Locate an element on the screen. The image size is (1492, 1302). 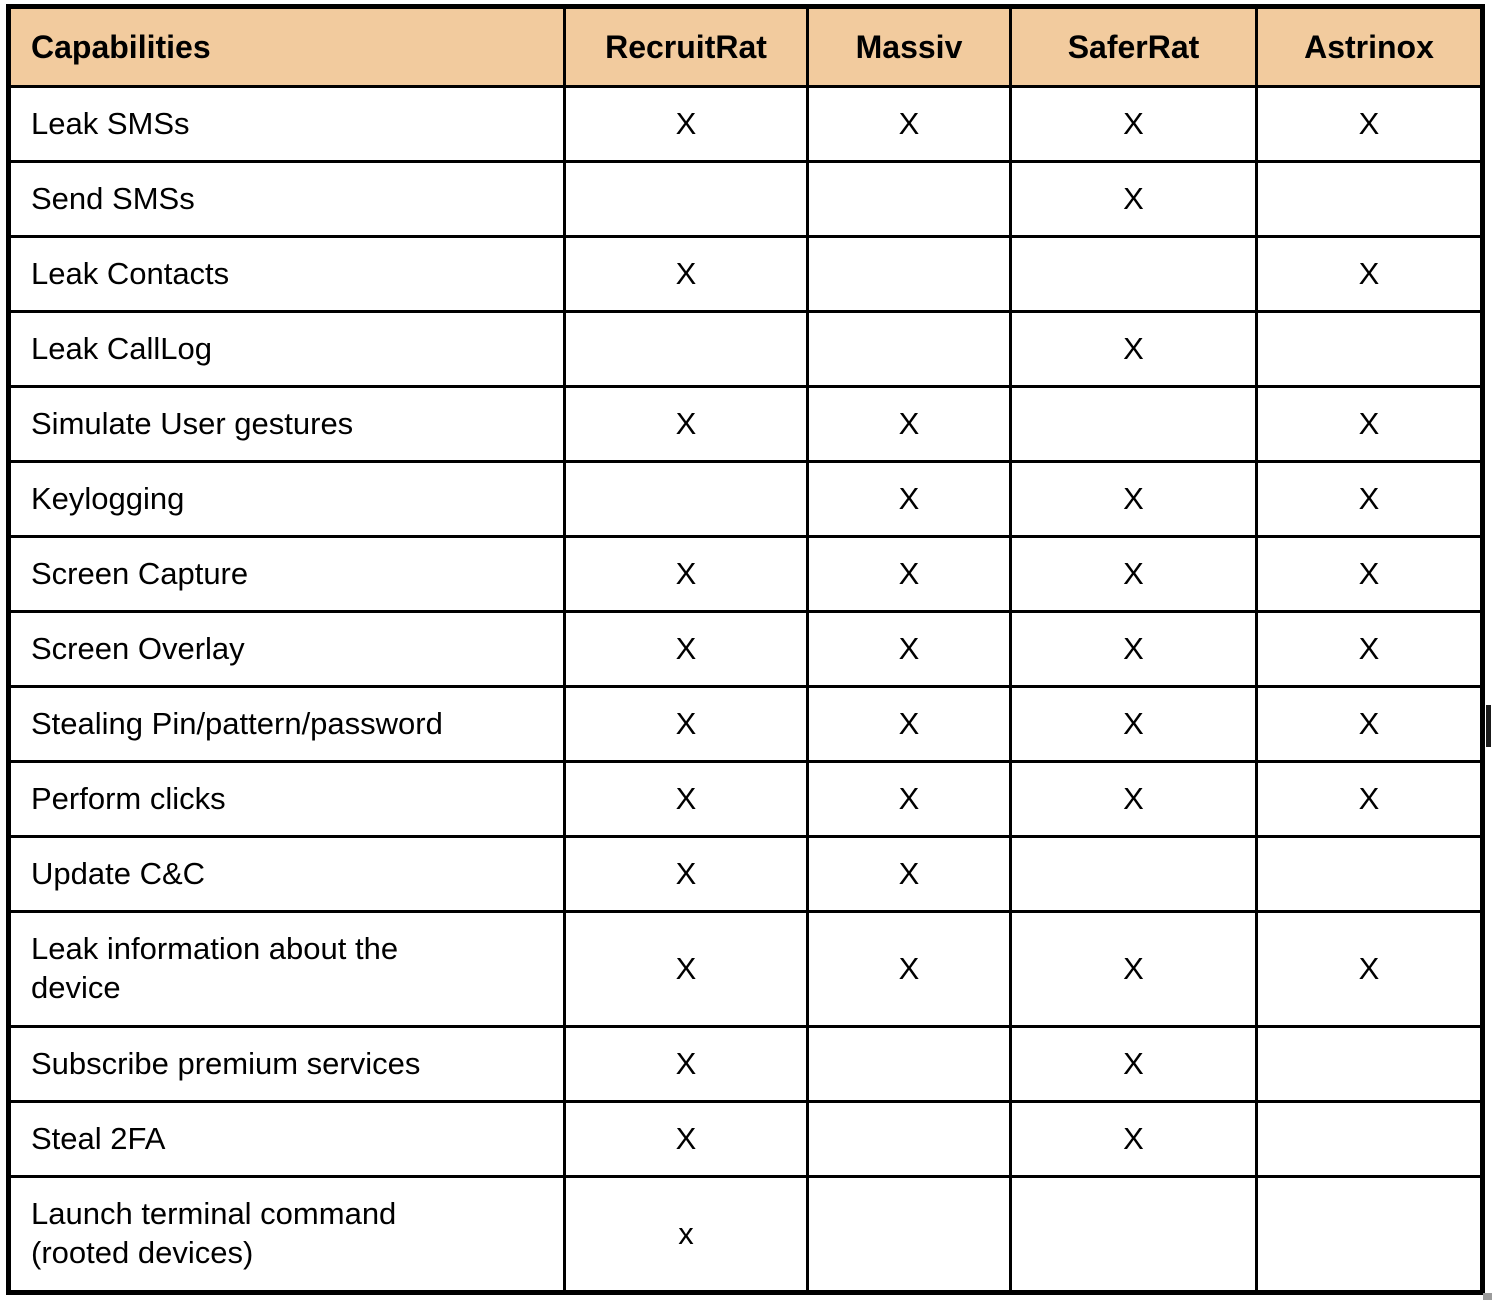
capability-label: Steal 2FA is located at coordinates (286, 1139).